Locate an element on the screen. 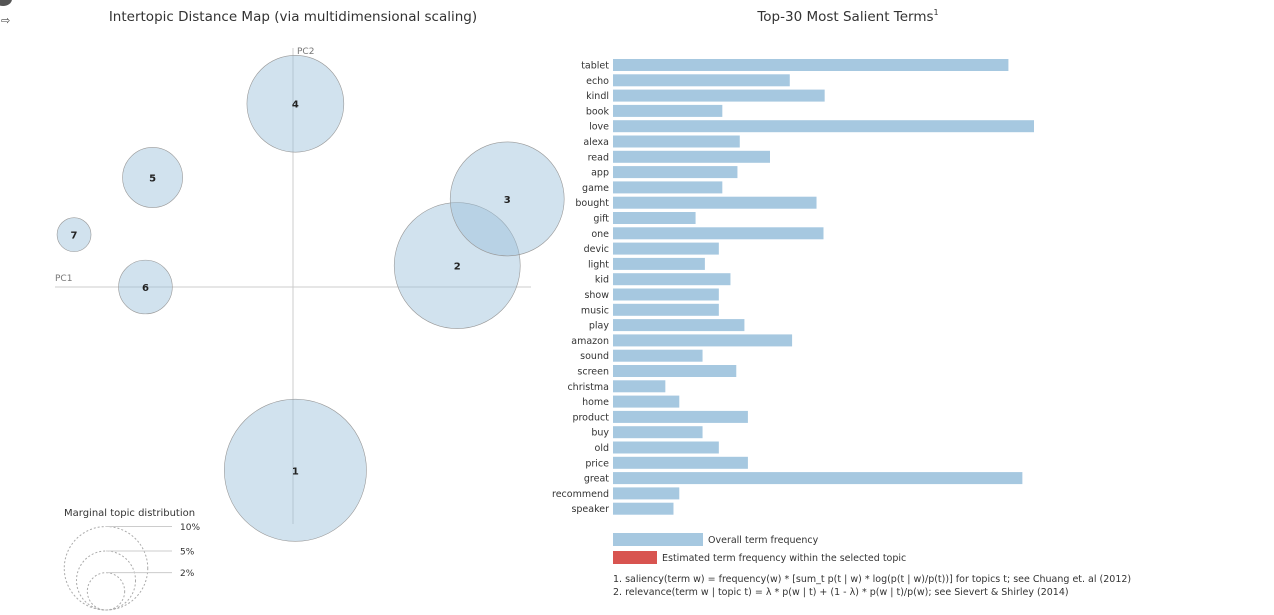 The height and width of the screenshot is (615, 1274). term-bar-read is located at coordinates (692, 156).